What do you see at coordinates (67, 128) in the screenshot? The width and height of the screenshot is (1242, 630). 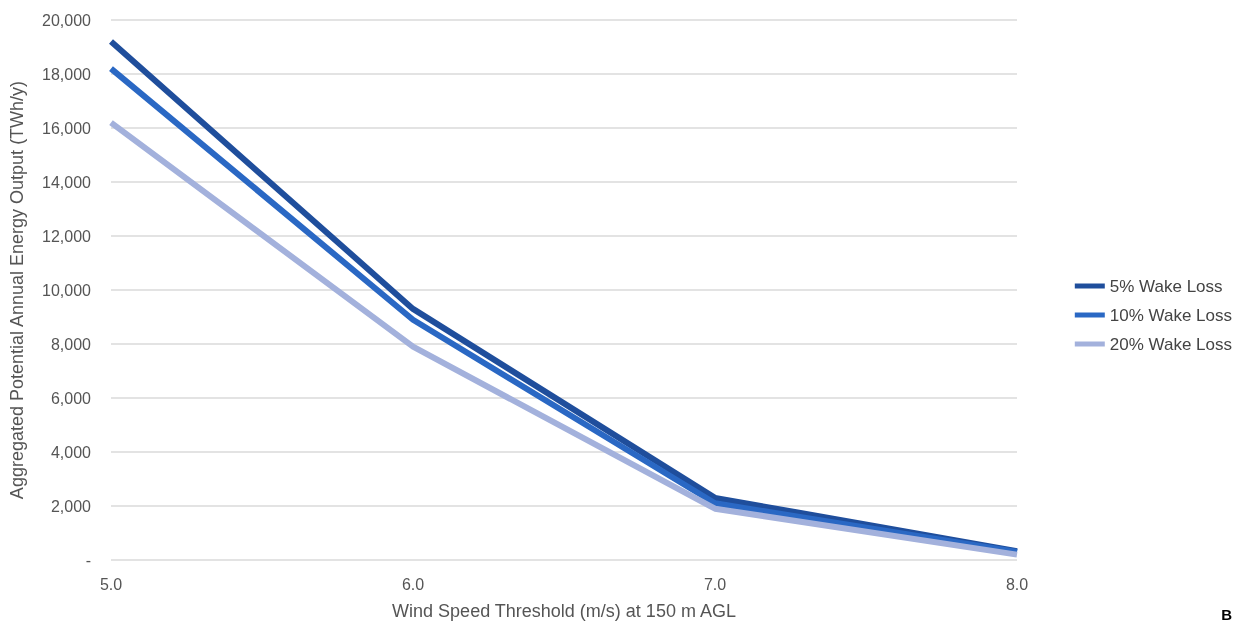 I see `y-tick-label: 16,000` at bounding box center [67, 128].